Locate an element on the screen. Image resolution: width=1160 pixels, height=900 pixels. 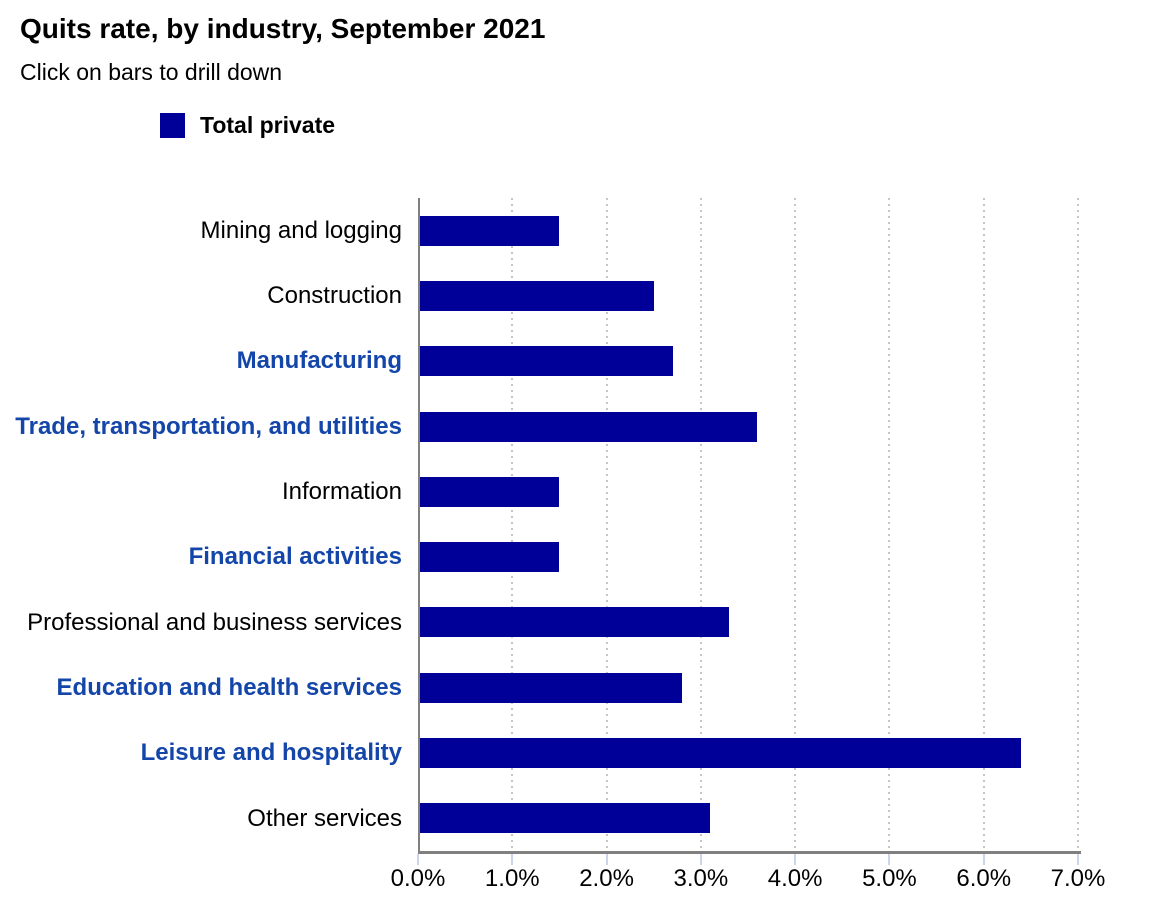
category-label: Construction is located at coordinates (334, 296).